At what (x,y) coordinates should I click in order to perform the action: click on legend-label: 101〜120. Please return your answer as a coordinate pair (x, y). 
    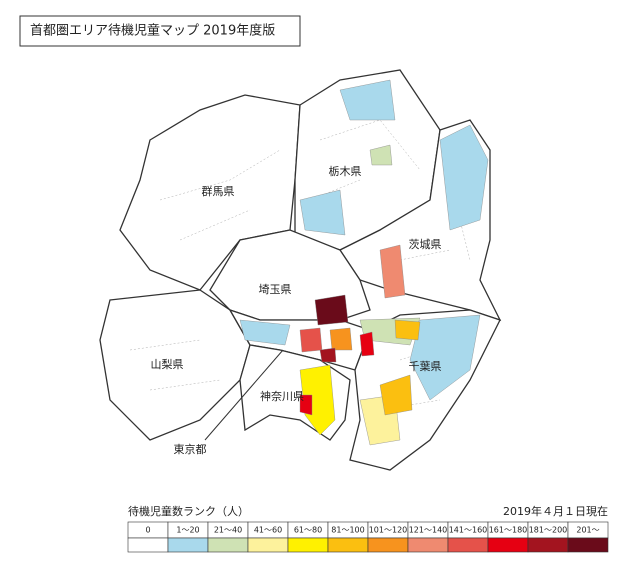
    Looking at the image, I should click on (388, 530).